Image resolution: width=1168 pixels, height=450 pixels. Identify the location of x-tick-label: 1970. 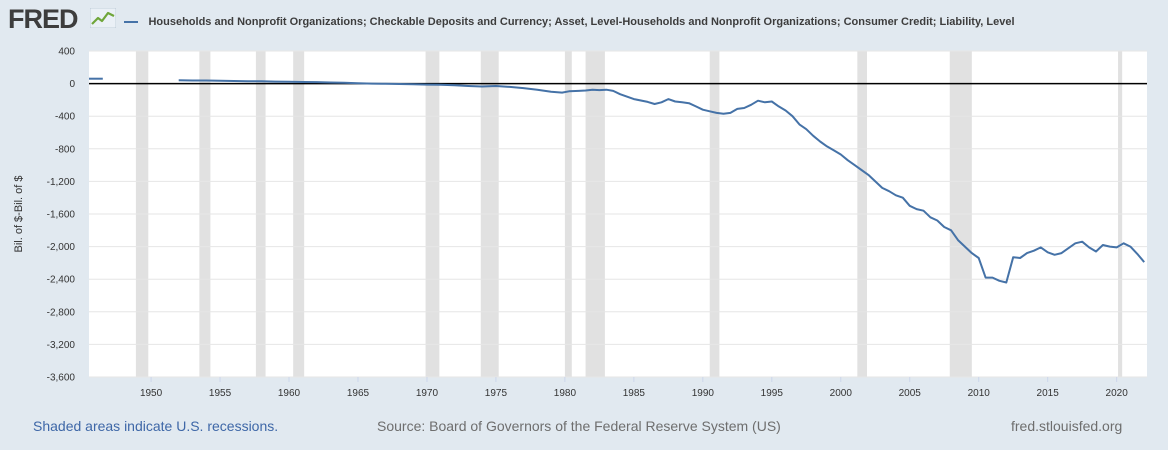
(427, 393).